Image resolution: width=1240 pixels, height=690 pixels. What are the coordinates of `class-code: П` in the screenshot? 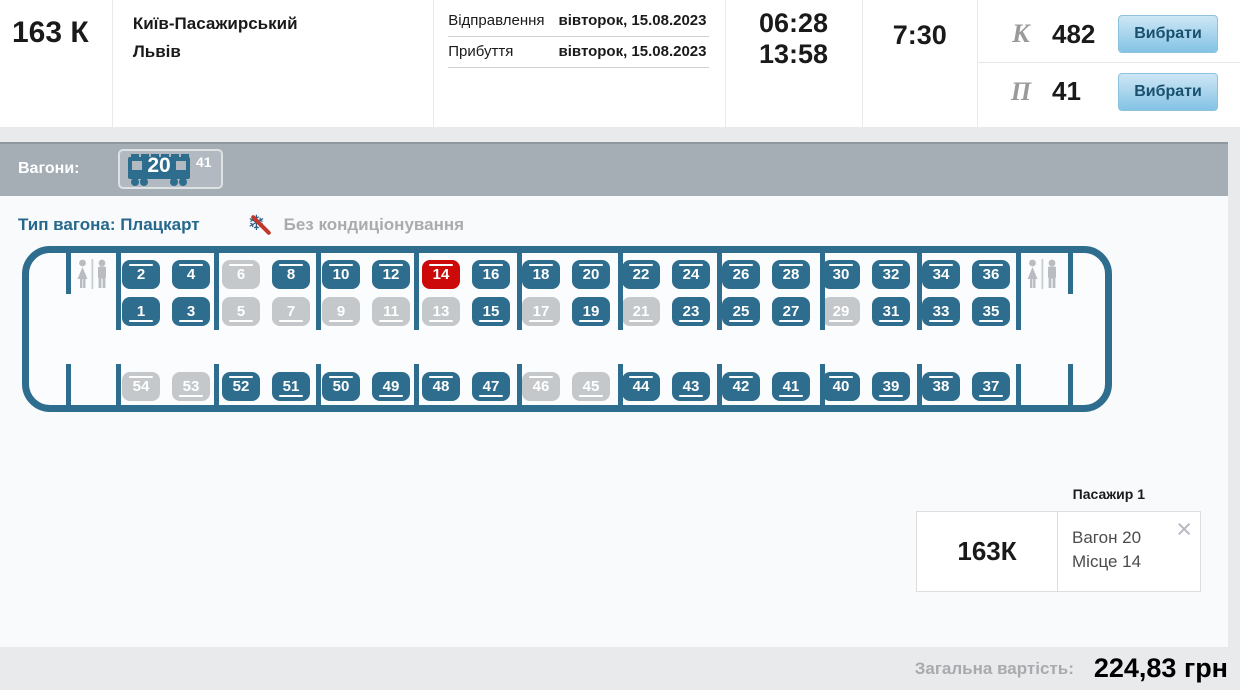 It's located at (1021, 91).